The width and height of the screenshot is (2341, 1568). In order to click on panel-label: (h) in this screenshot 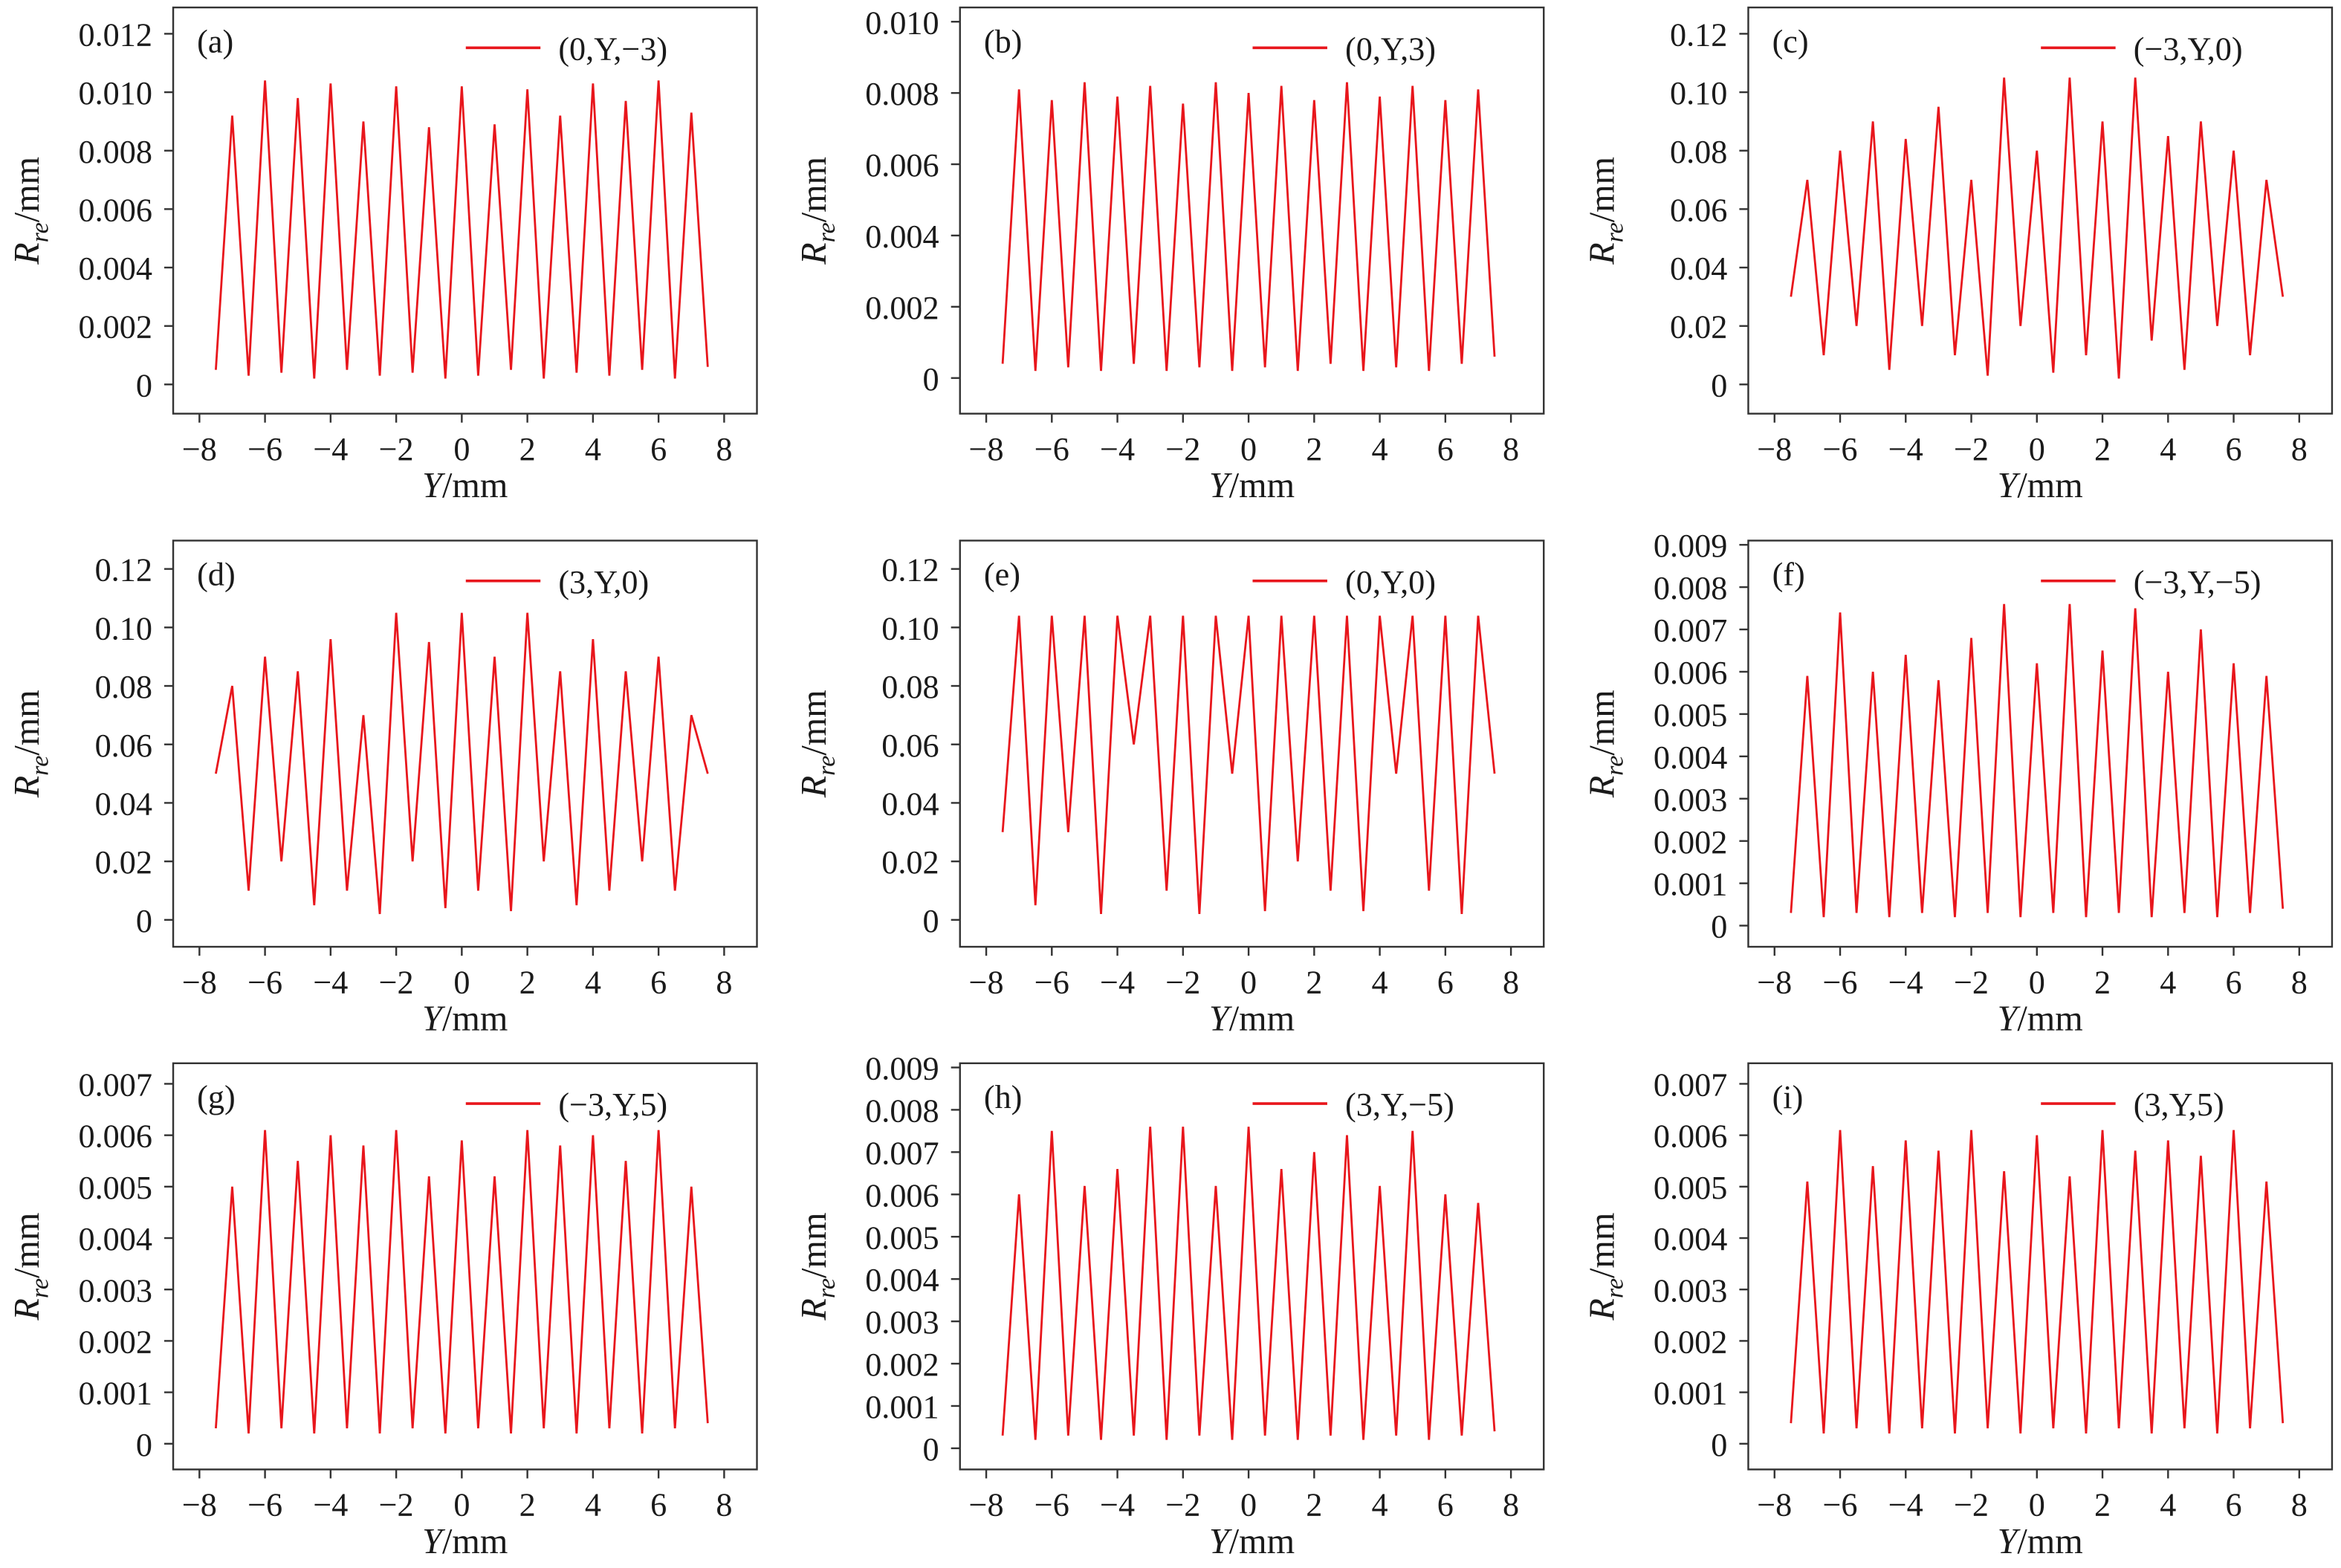, I will do `click(1003, 1097)`.